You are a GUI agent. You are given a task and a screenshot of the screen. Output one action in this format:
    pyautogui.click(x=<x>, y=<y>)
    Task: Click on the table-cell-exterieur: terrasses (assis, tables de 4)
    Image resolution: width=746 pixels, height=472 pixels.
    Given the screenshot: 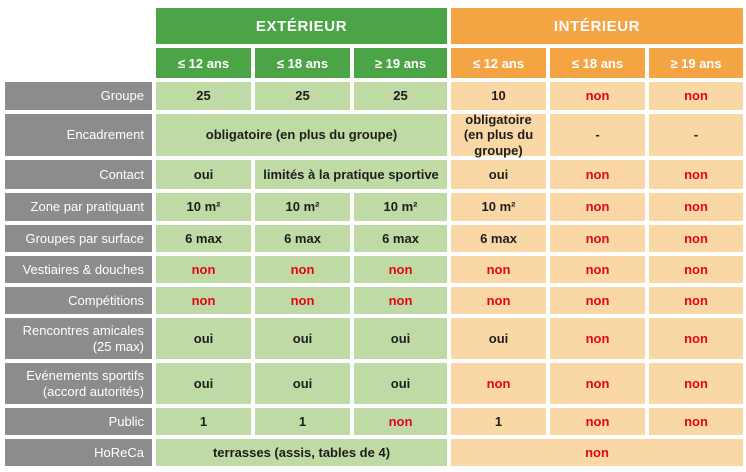 What is the action you would take?
    pyautogui.click(x=301, y=452)
    